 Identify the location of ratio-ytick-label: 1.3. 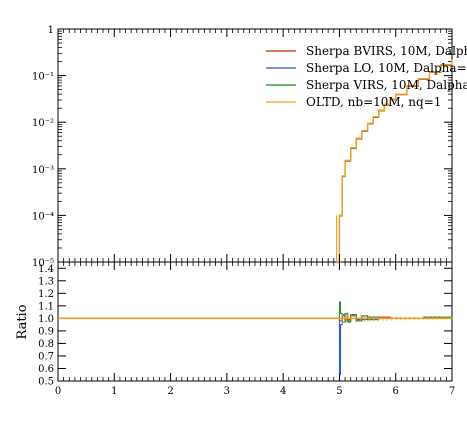
(46, 281).